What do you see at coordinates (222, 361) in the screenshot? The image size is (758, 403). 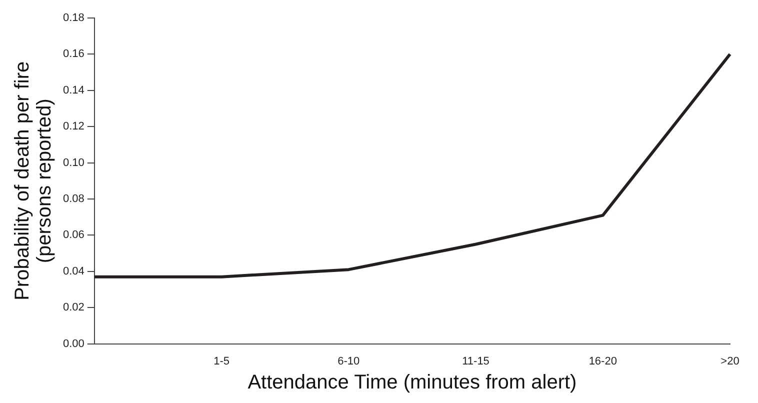 I see `x-tick-label: 1-5` at bounding box center [222, 361].